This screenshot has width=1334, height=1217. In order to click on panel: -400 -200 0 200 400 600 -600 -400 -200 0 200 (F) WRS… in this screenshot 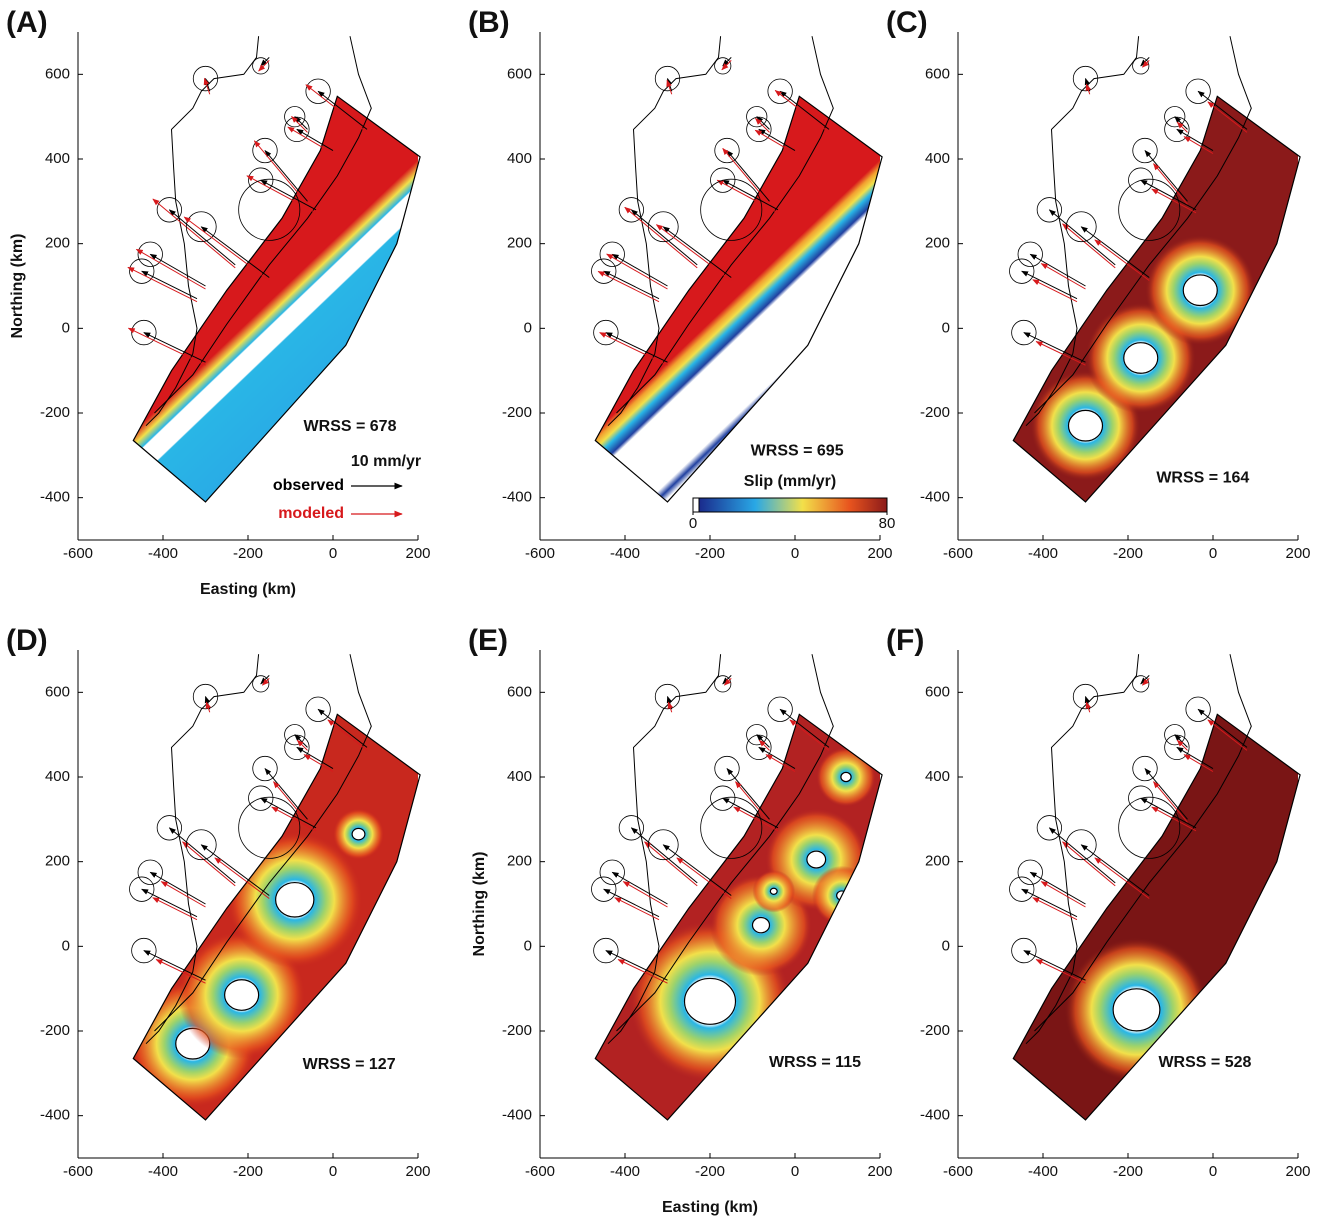, I will do `click(1098, 902)`.